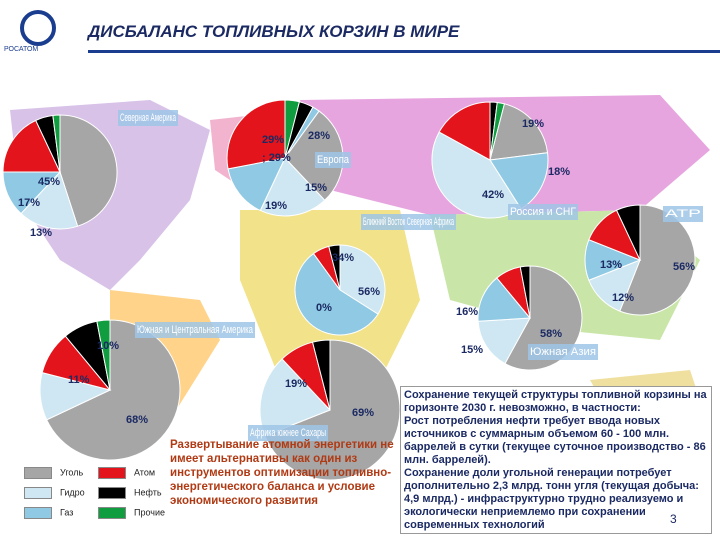 This screenshot has height=540, width=720. I want to click on region-name: АТР, so click(683, 214).